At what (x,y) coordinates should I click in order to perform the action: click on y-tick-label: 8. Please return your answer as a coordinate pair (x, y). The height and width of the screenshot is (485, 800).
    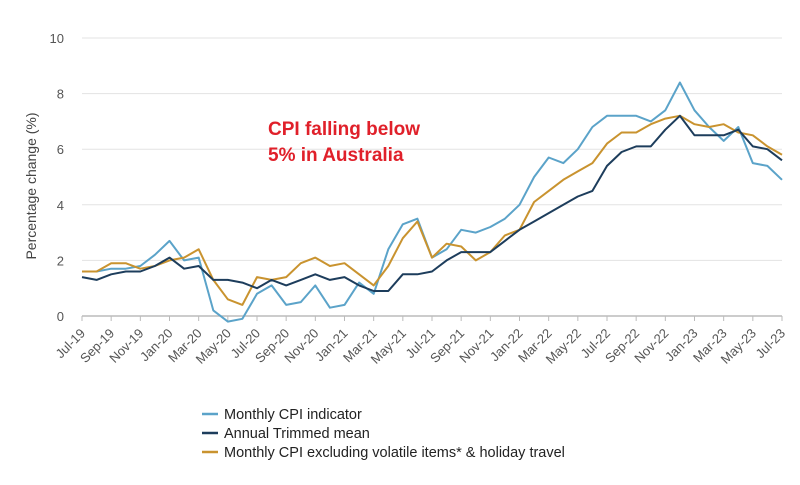
    Looking at the image, I should click on (60, 94).